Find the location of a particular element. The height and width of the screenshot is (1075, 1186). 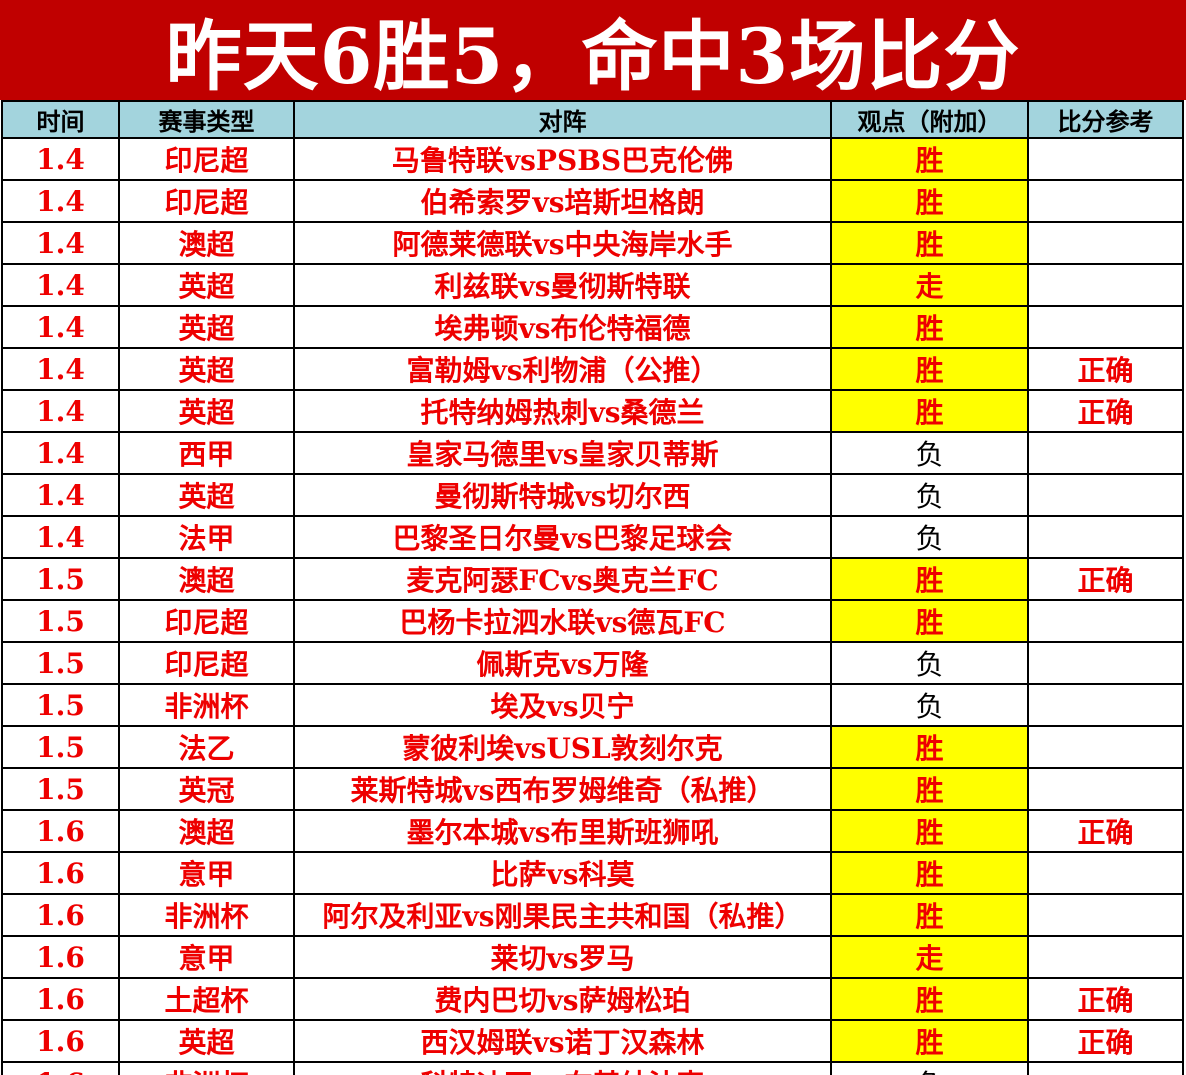

table-row: 1.4 西甲 皇家马德里vs皇家贝蒂斯负 is located at coordinates (592, 453).